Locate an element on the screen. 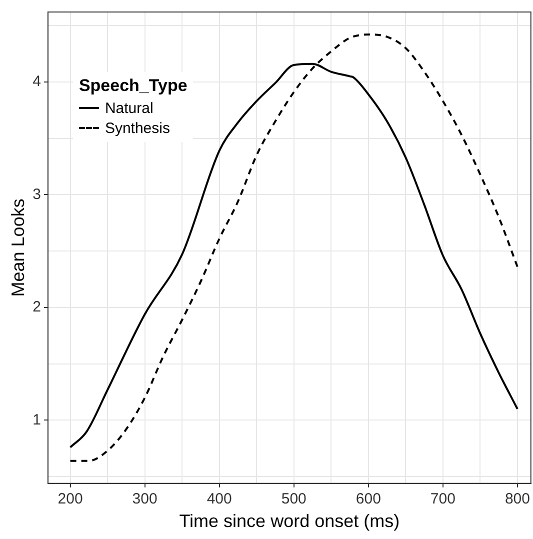 This screenshot has width=533, height=539. legend-label: Natural is located at coordinates (129, 108).